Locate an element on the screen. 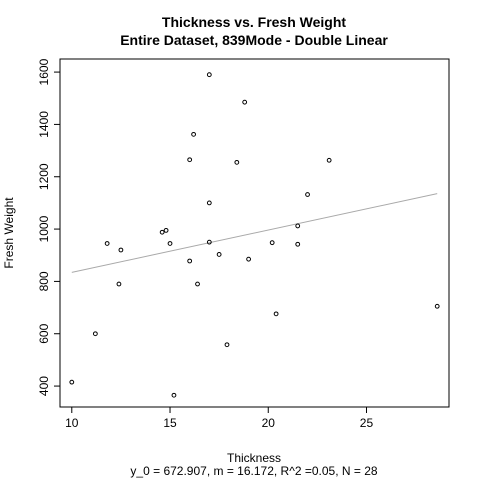  chart-title: Thickness vs. Fresh Weight is located at coordinates (254, 22).